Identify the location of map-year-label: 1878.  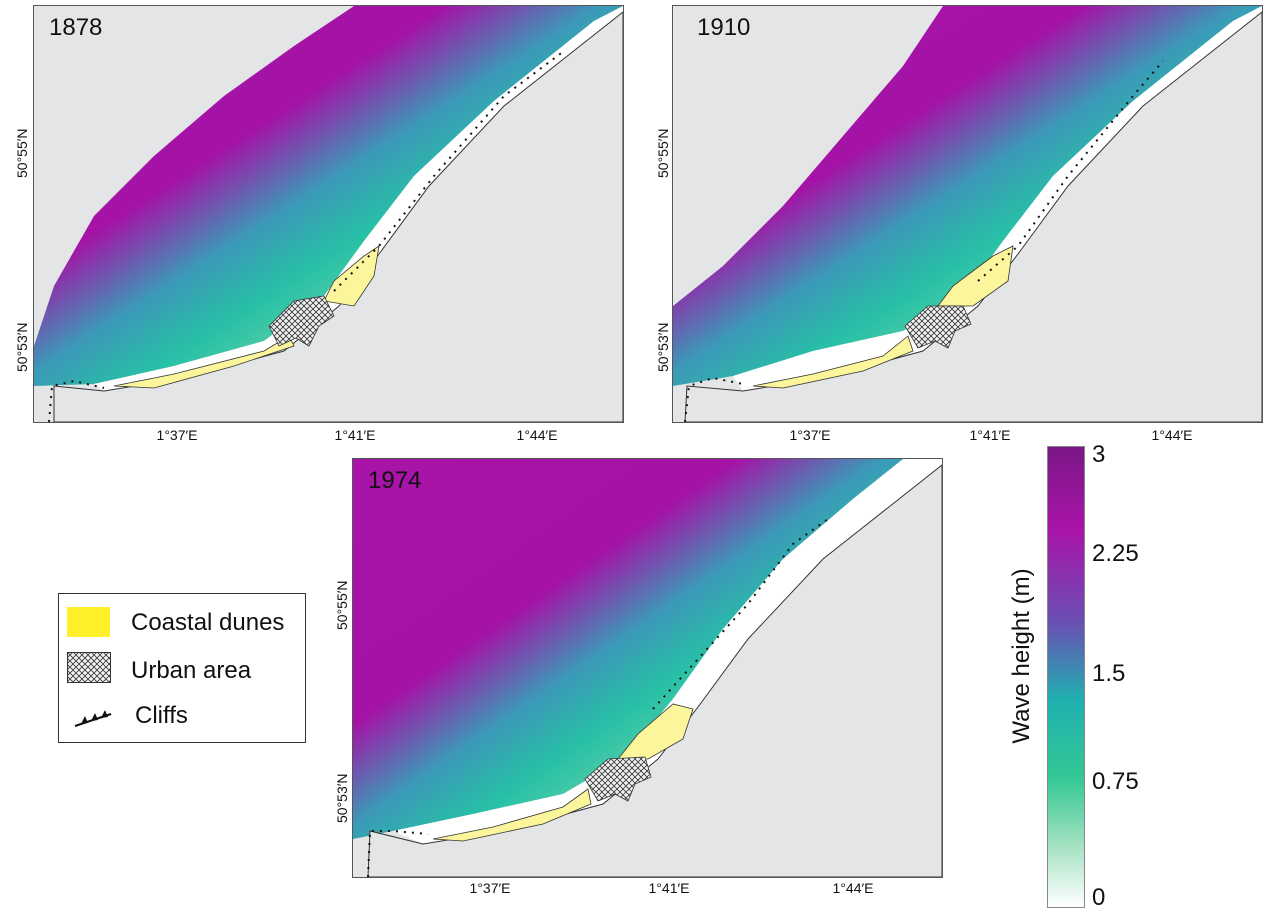
(76, 27).